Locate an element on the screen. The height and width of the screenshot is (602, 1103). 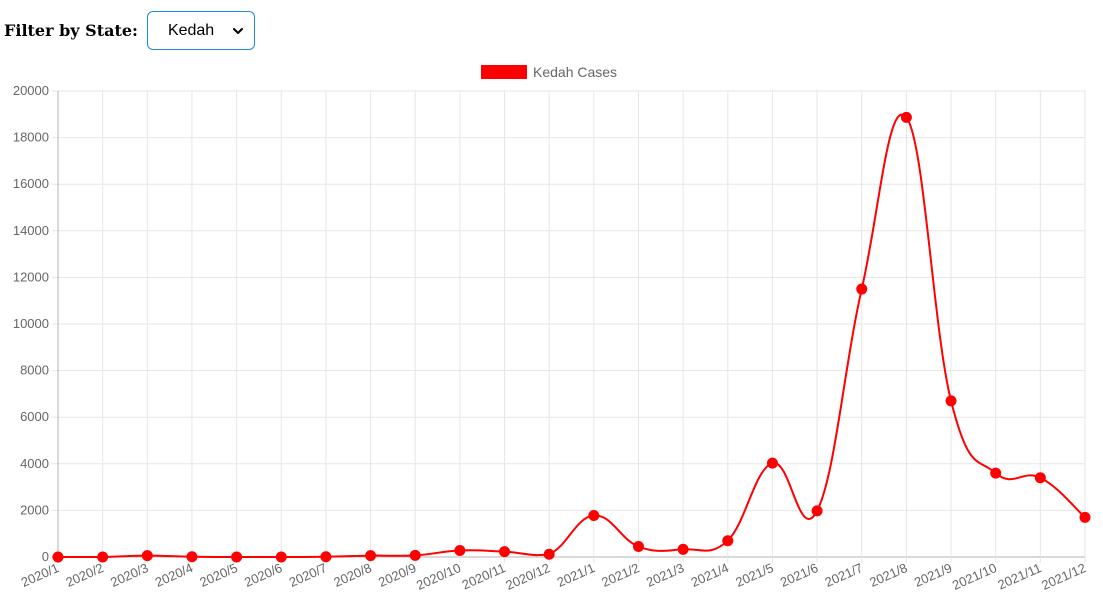
x-tick-label: 2021/11 is located at coordinates (1019, 576).